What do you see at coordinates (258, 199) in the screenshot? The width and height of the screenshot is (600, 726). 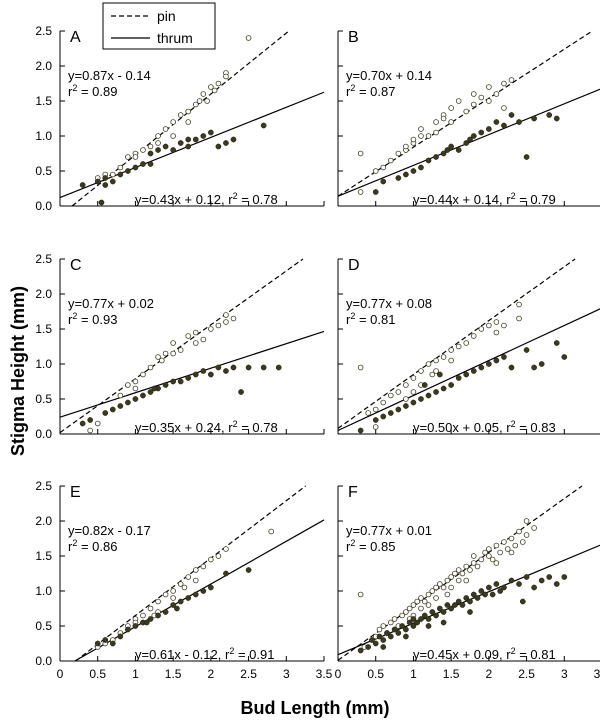 I see `thrum-equation-part: = 0.78` at bounding box center [258, 199].